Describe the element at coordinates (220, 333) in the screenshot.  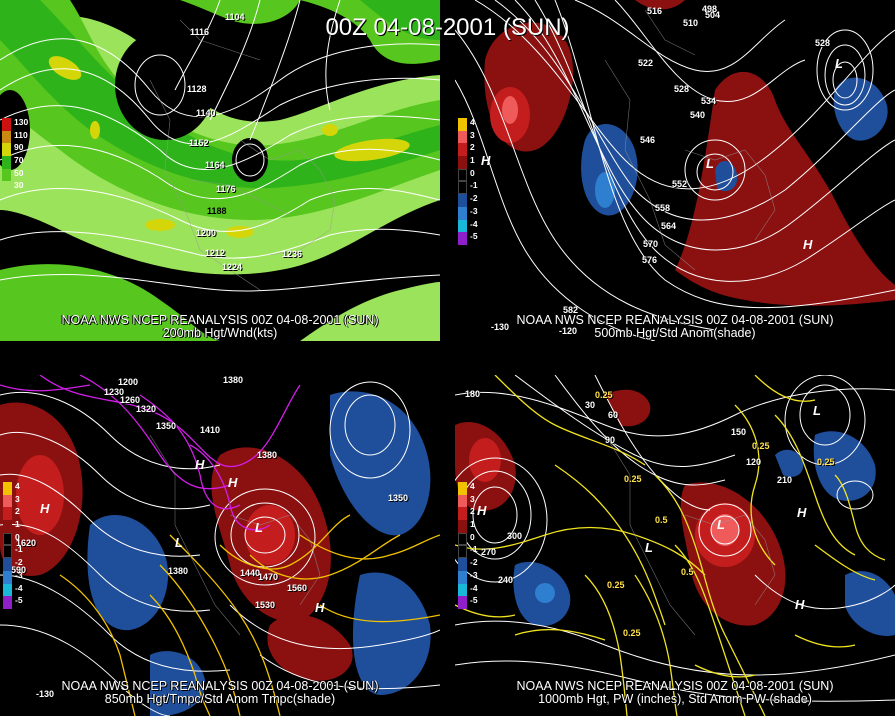
I see `caption-line2: 200mb Hgt/Wnd(kts)` at that location.